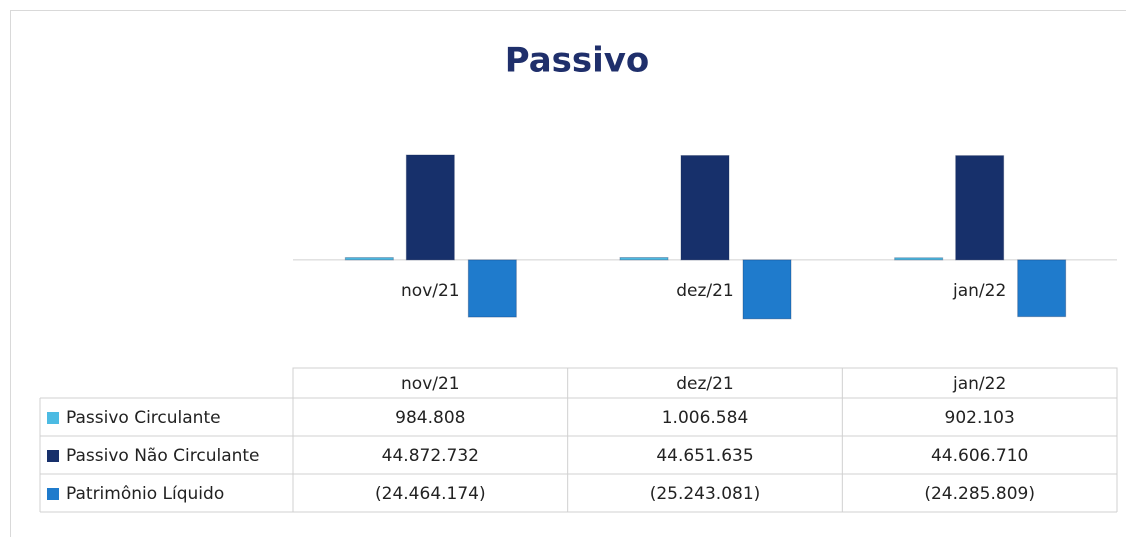 Image resolution: width=1126 pixels, height=537 pixels. Describe the element at coordinates (577, 61) in the screenshot. I see `chart-title: Passivo` at that location.